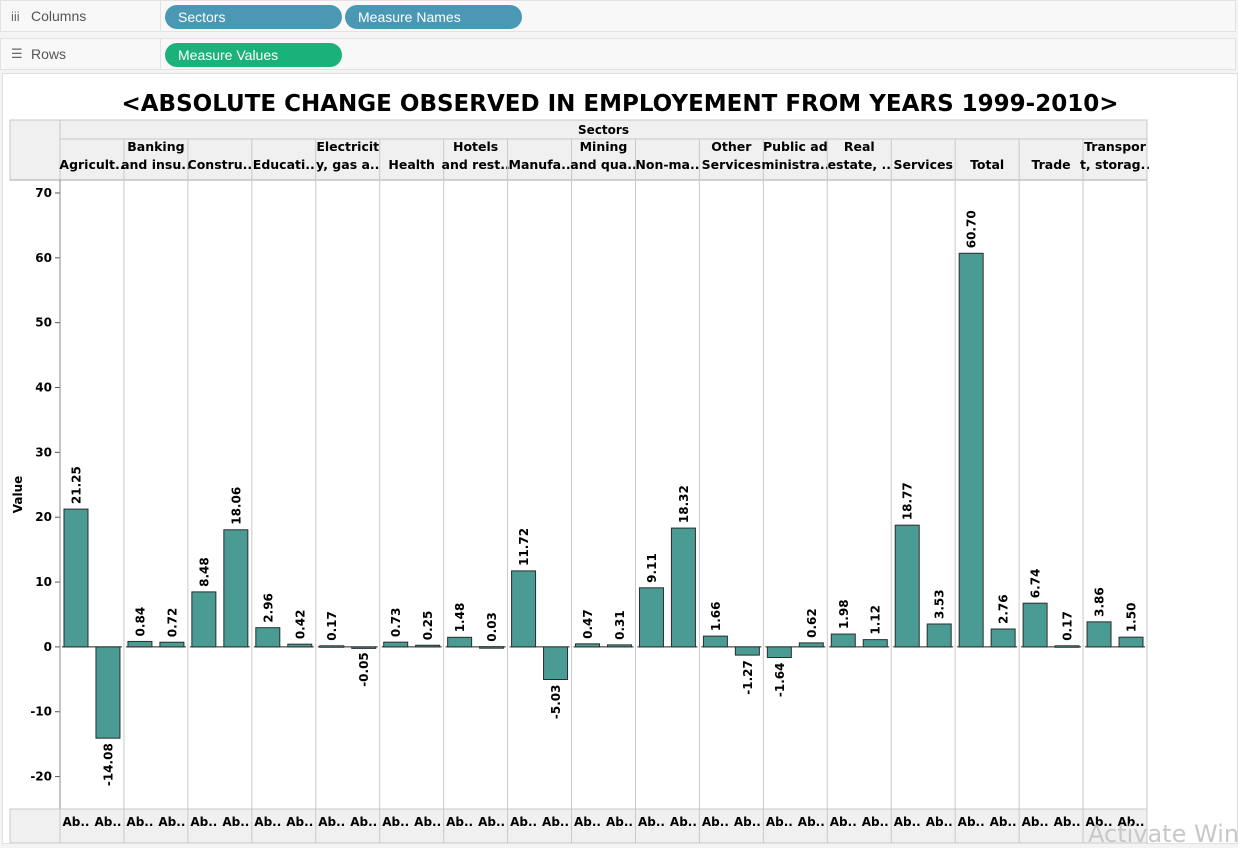 The image size is (1238, 848). What do you see at coordinates (76, 485) in the screenshot?
I see `data-label: 21.25` at bounding box center [76, 485].